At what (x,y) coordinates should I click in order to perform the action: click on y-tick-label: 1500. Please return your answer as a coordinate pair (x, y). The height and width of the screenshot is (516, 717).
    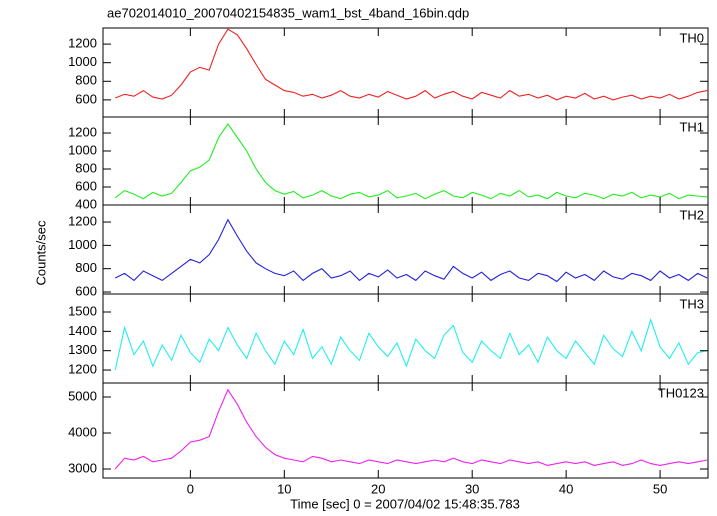
    Looking at the image, I should click on (82, 310).